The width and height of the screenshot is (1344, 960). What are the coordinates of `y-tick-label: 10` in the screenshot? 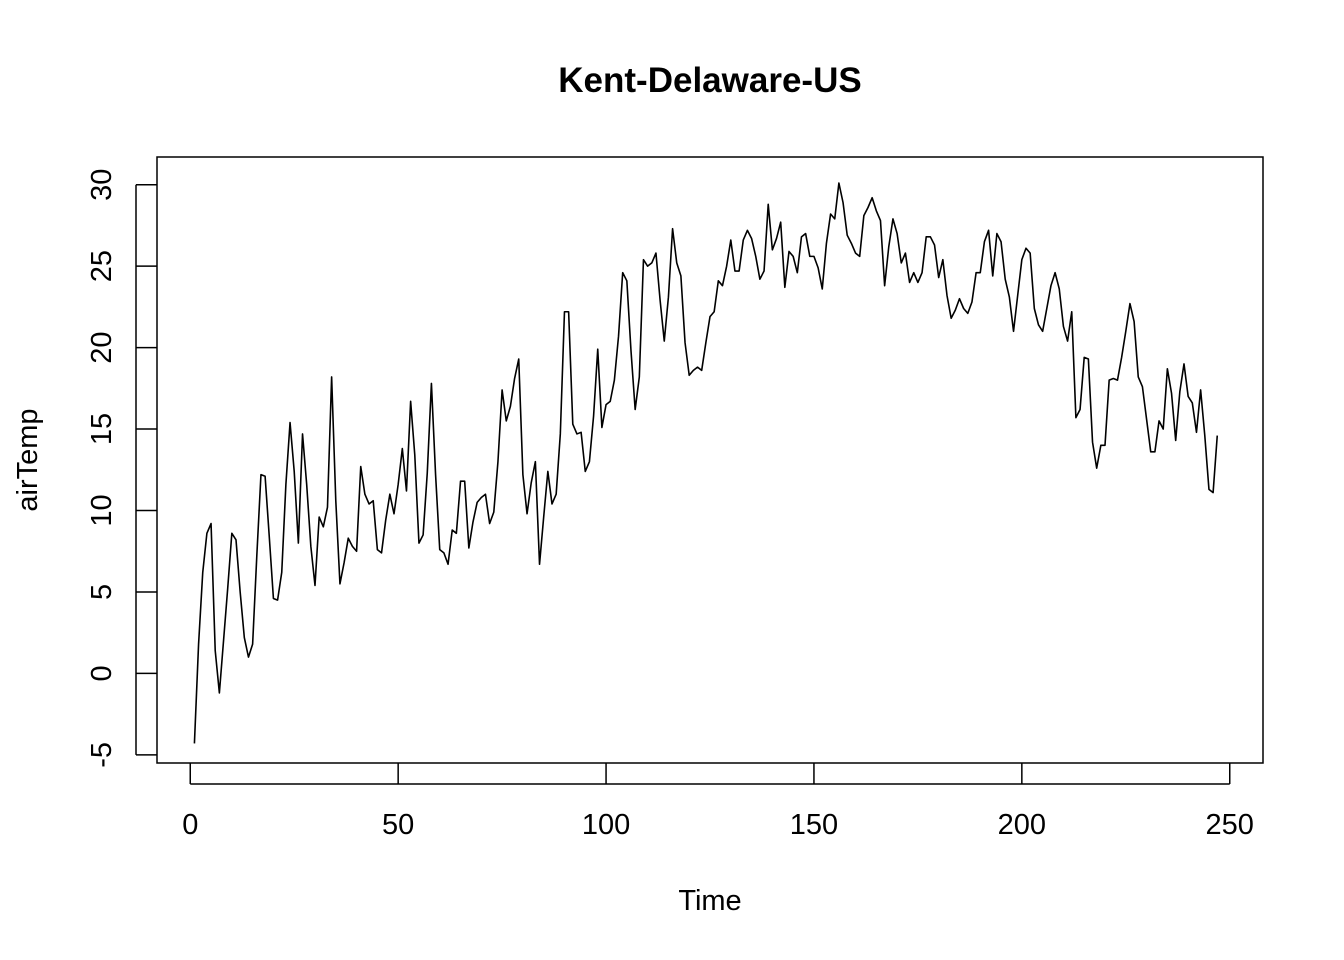 It's located at (102, 510).